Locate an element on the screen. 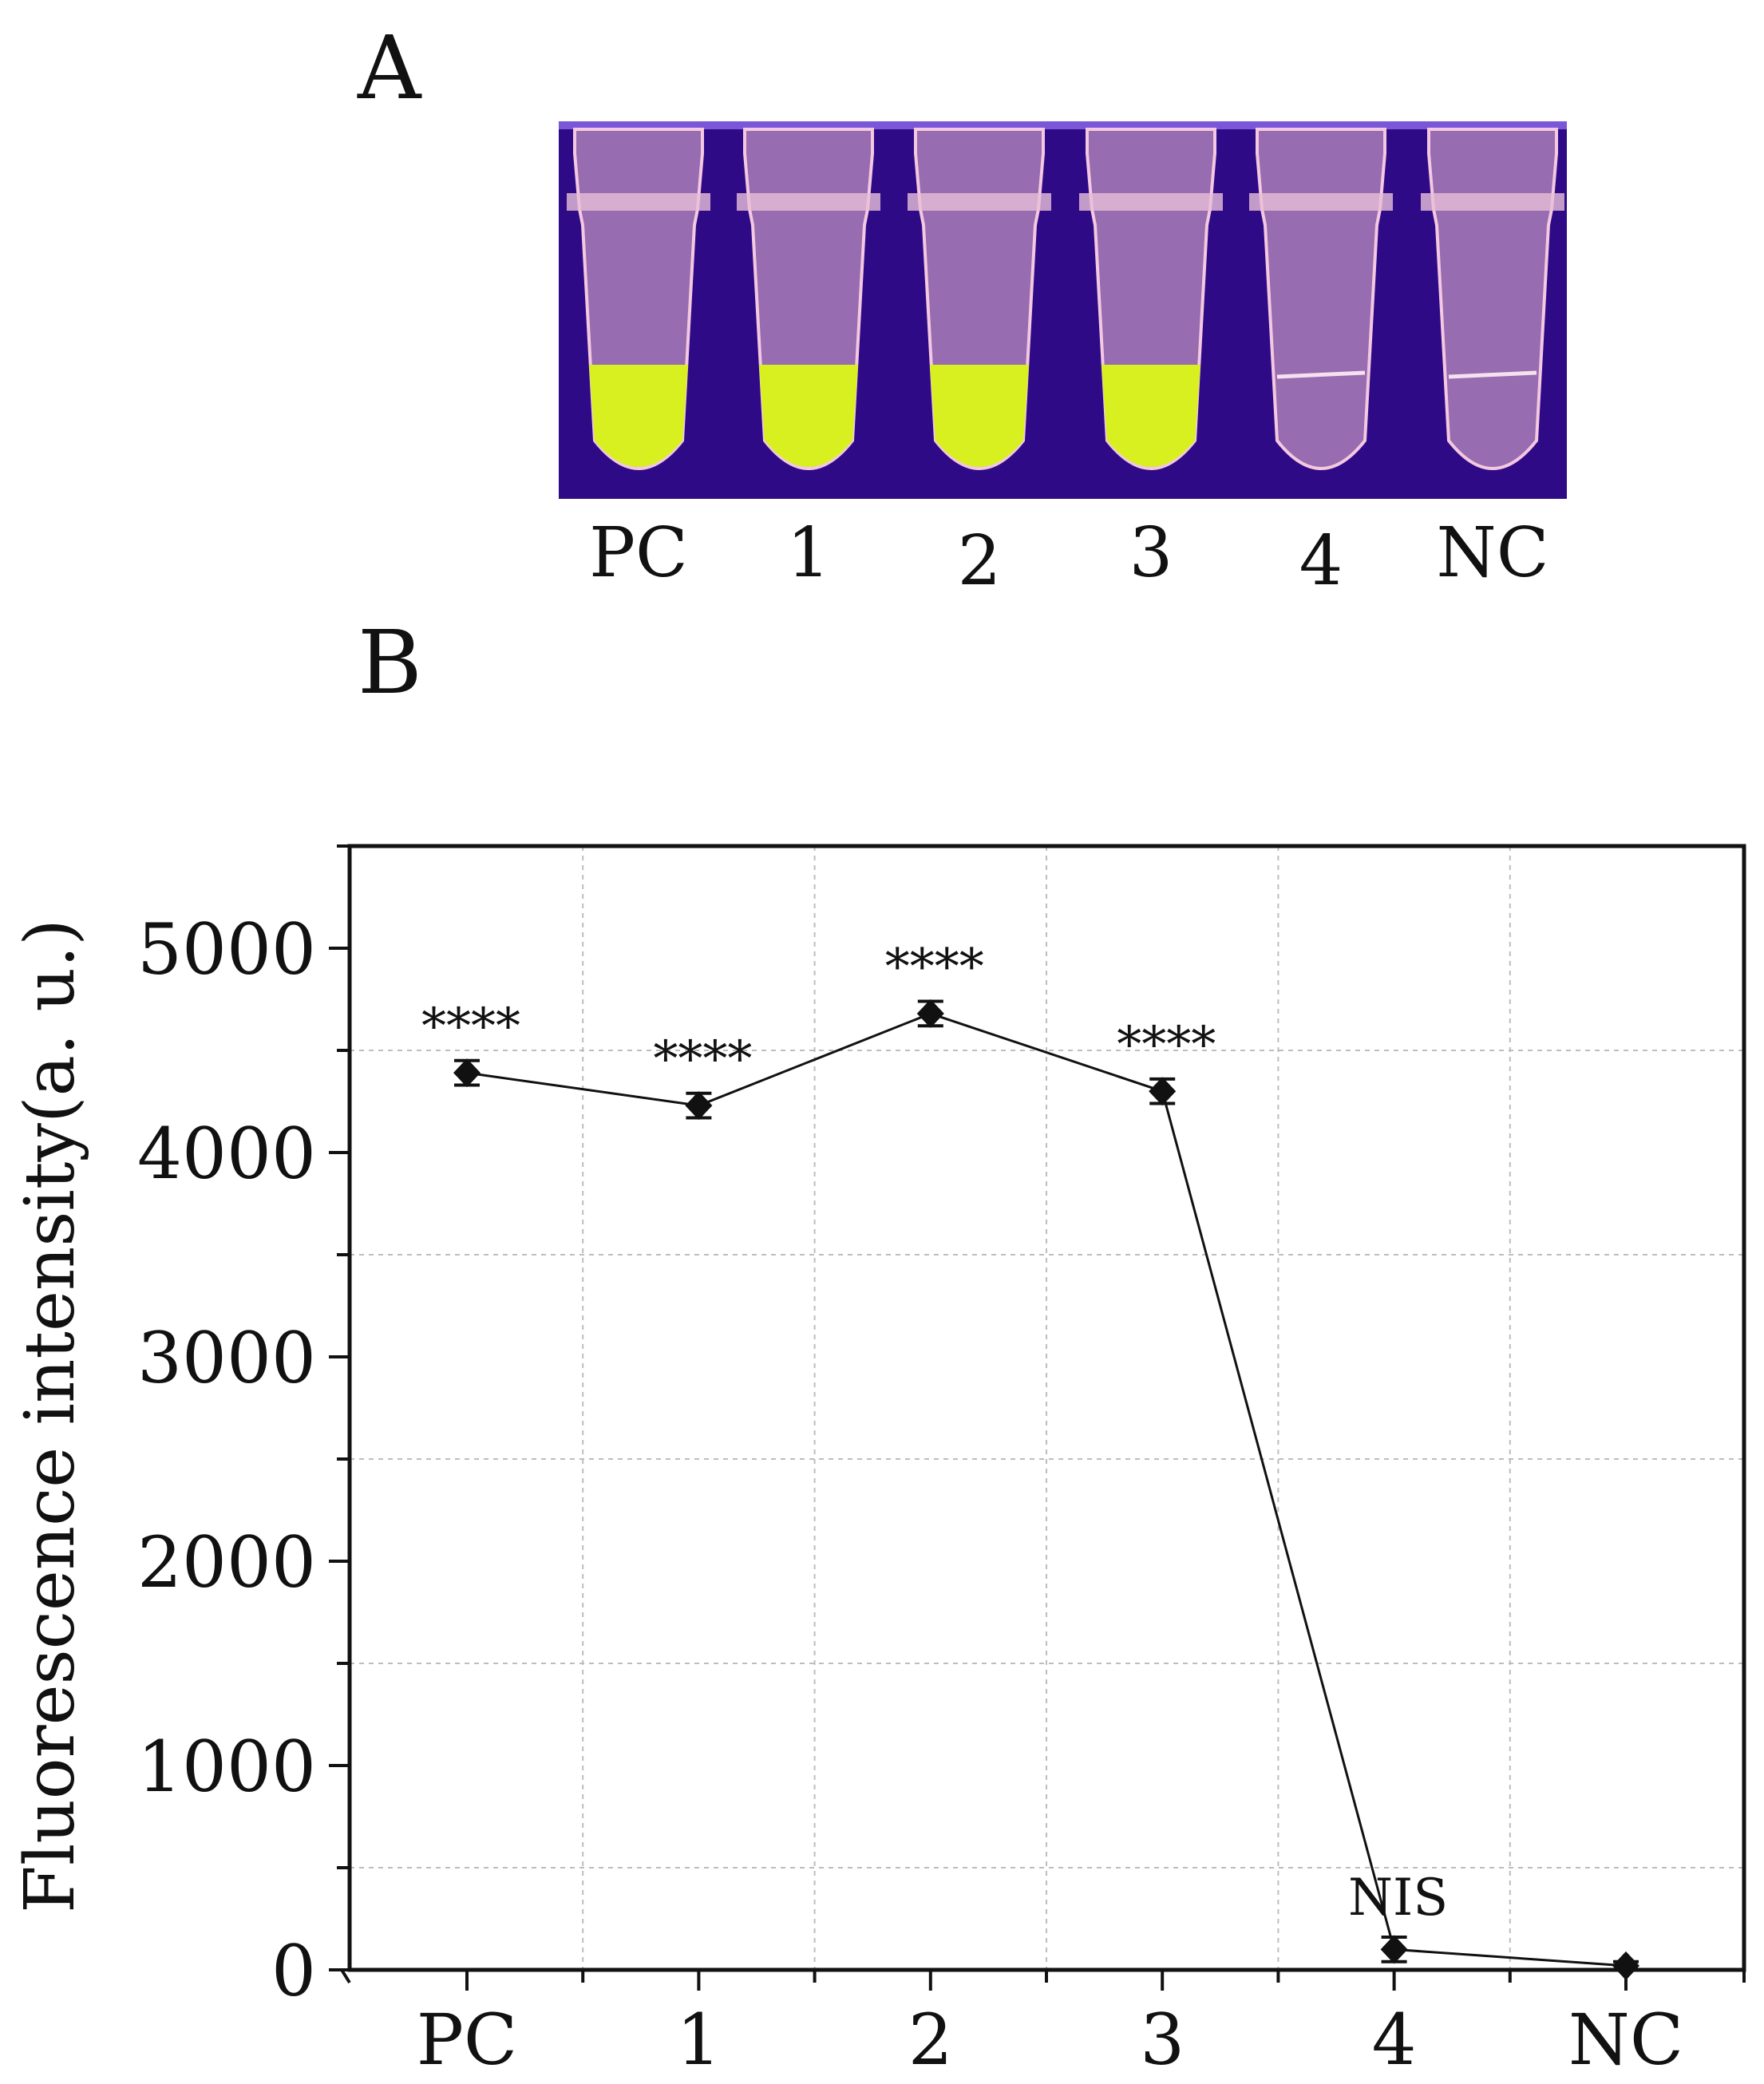 The height and width of the screenshot is (2084, 1764). y-tick-label: 4000 is located at coordinates (226, 1154).